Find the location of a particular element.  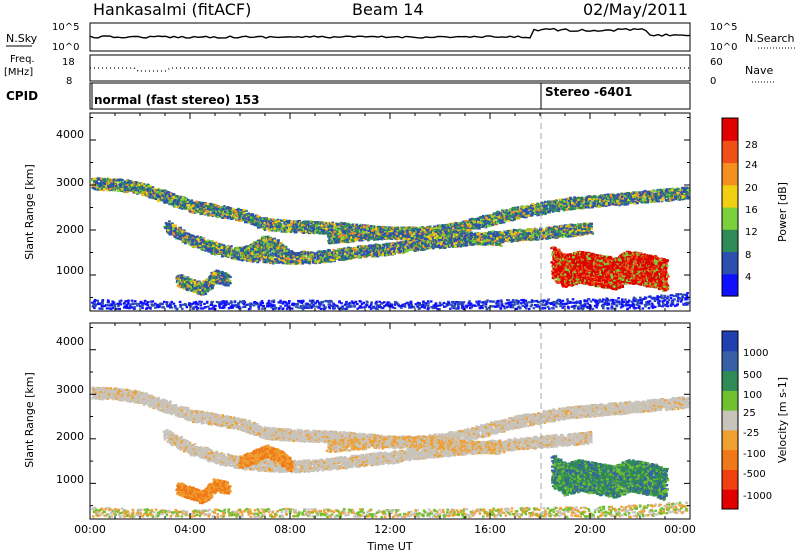

freq-label-unit: [MHz] is located at coordinates (18, 72).